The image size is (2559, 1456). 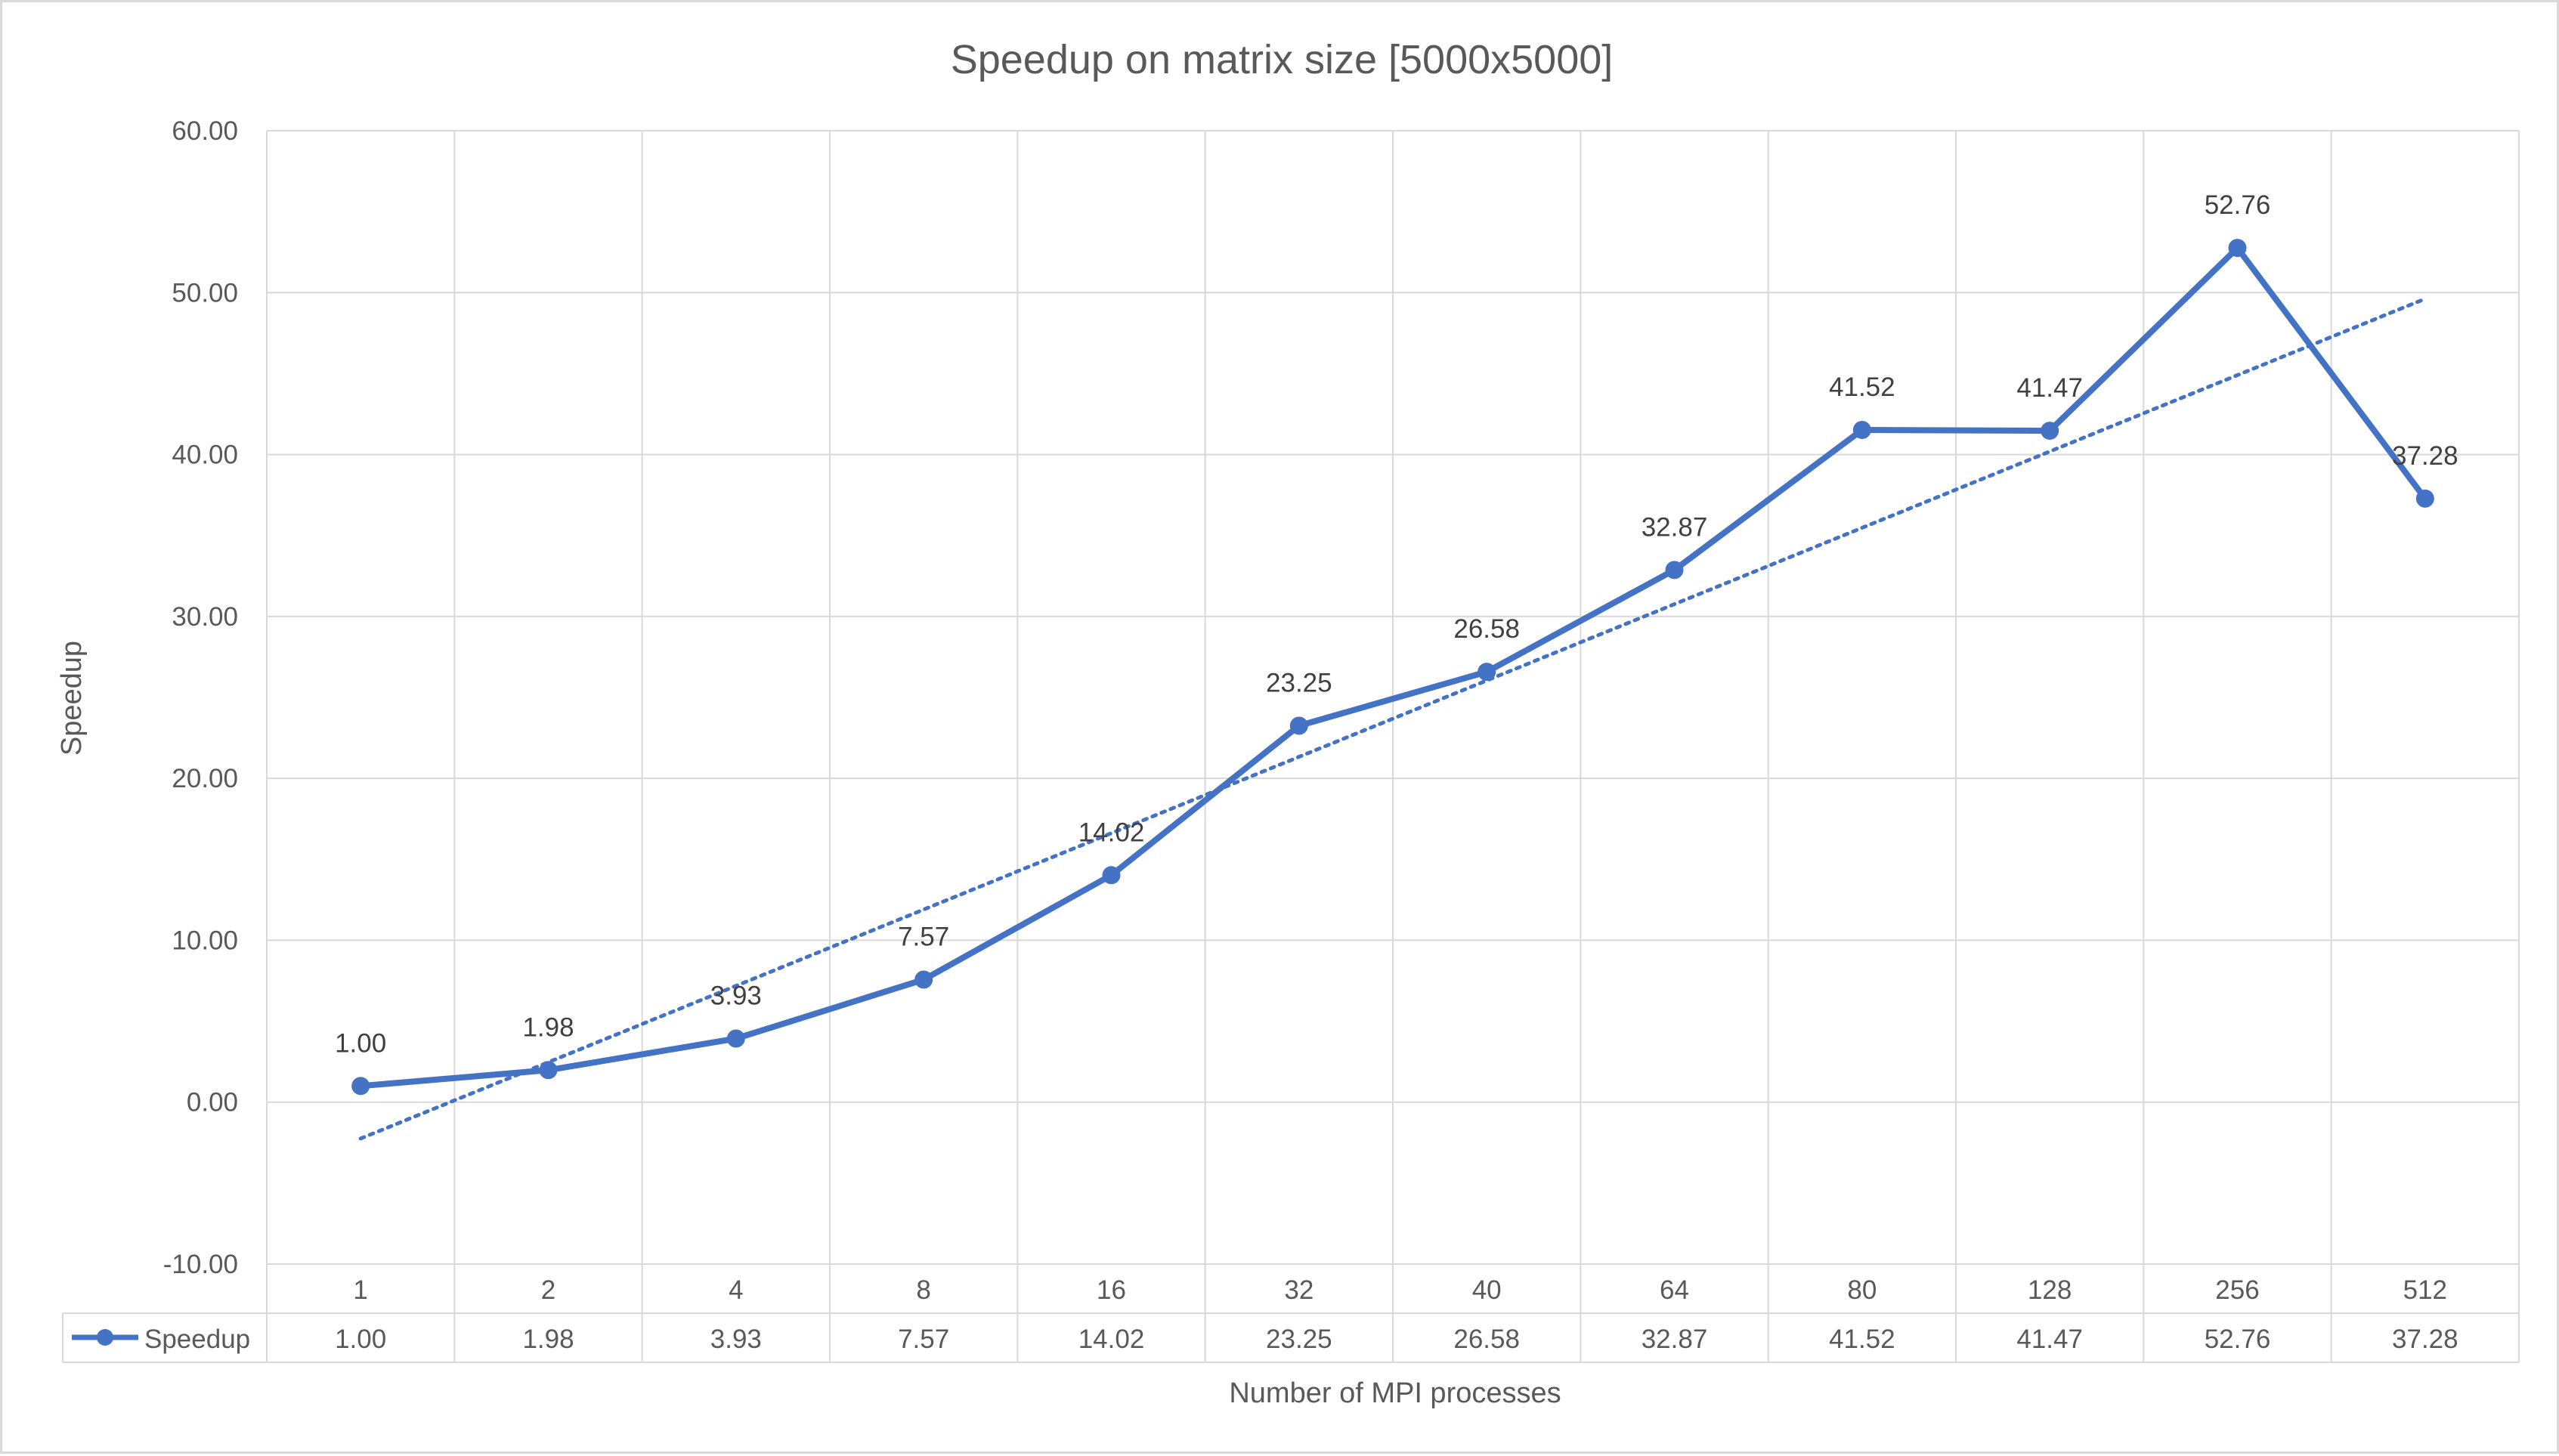 What do you see at coordinates (1487, 1290) in the screenshot?
I see `x-tick-label: 40` at bounding box center [1487, 1290].